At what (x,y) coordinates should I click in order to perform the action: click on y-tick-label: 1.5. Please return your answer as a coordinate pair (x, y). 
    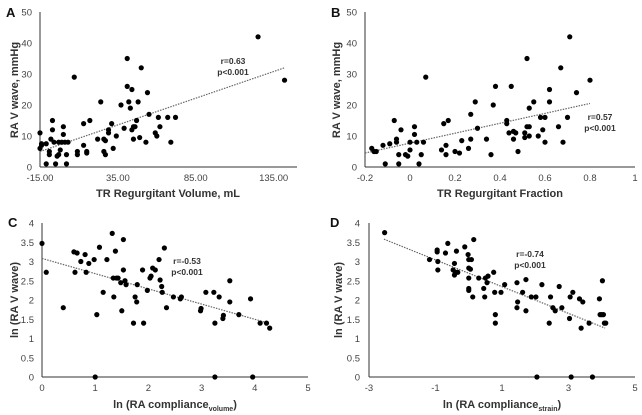
    Looking at the image, I should click on (27, 320).